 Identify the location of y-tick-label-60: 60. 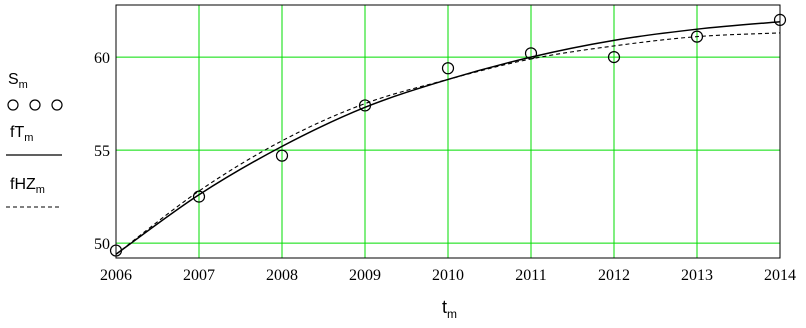
(102, 58).